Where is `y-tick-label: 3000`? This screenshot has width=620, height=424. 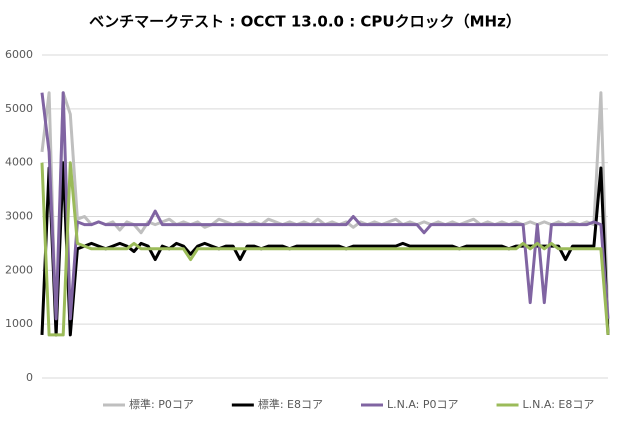 y-tick-label: 3000 is located at coordinates (19, 216).